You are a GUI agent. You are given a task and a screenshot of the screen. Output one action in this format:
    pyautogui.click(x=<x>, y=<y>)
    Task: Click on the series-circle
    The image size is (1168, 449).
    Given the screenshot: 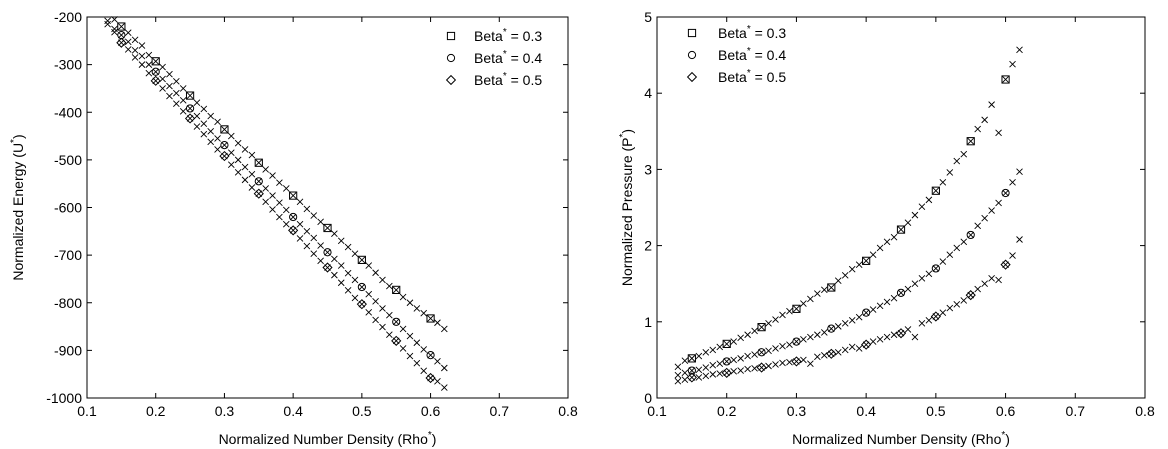 What is the action you would take?
    pyautogui.click(x=848, y=281)
    